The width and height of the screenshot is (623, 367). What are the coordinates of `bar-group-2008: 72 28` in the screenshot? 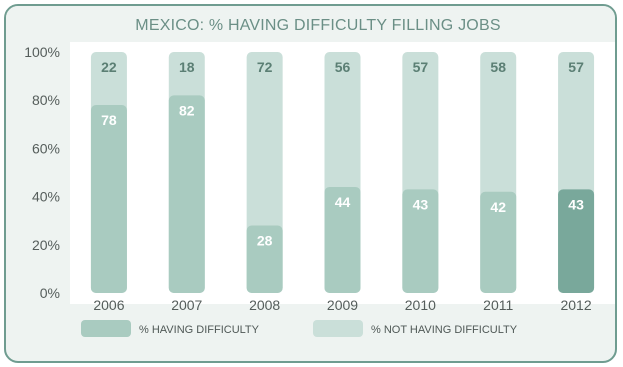 It's located at (264, 172).